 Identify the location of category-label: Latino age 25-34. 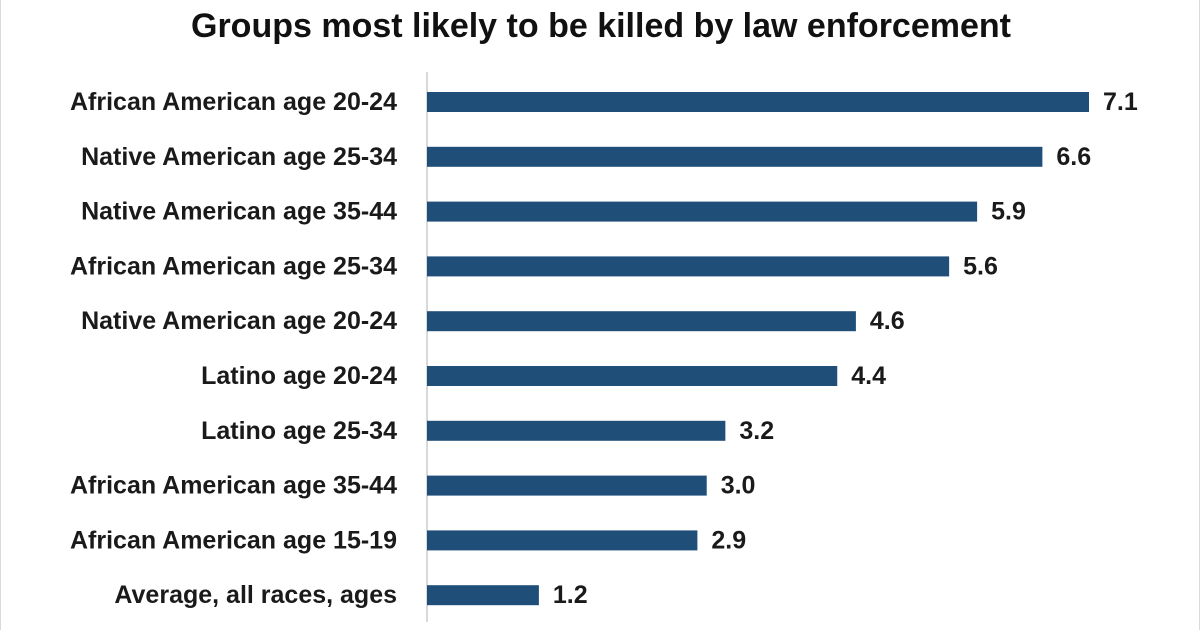
(299, 431).